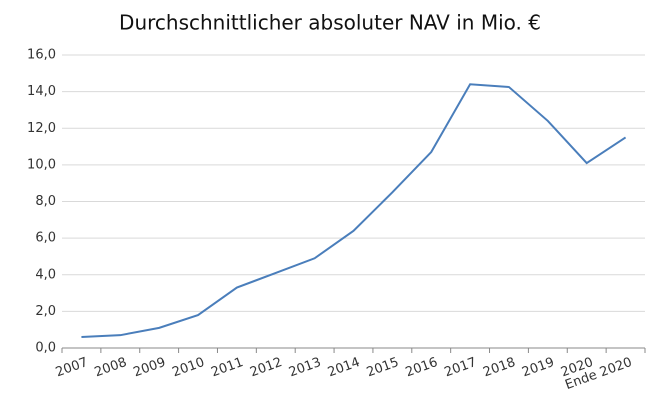 The width and height of the screenshot is (659, 407). Describe the element at coordinates (41, 91) in the screenshot. I see `y-tick-label: 14,0` at that location.